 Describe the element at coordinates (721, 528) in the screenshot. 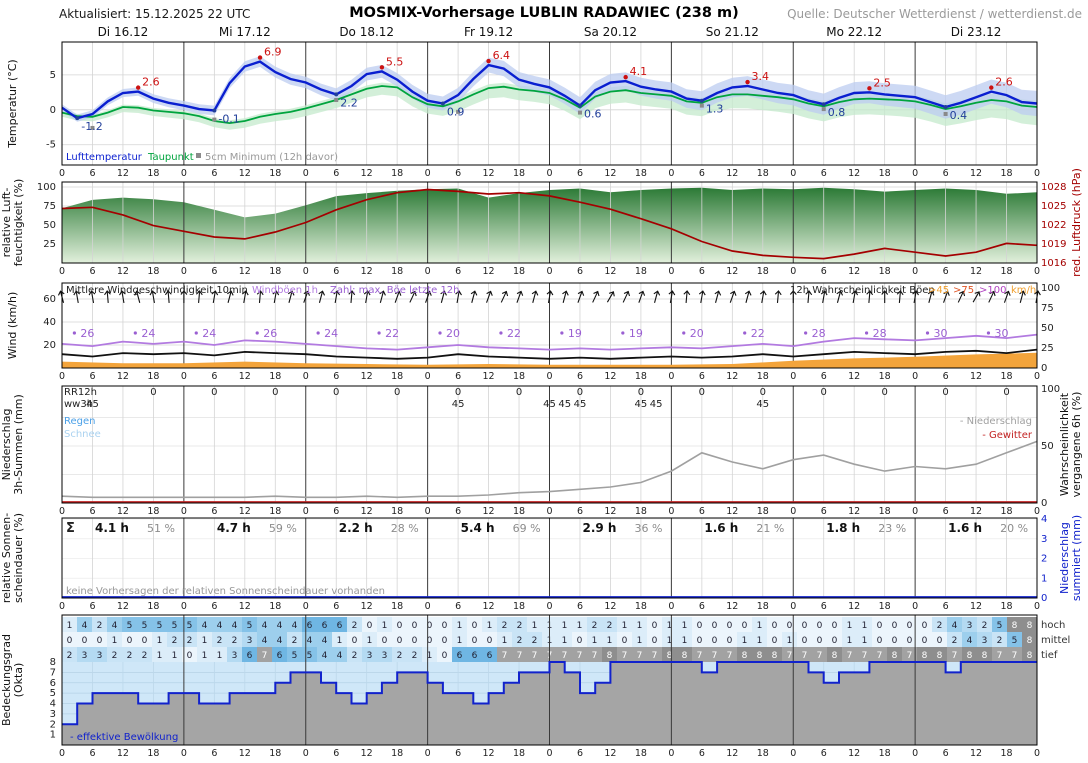

I see `sunshine-hours-value: 1.6 h` at that location.